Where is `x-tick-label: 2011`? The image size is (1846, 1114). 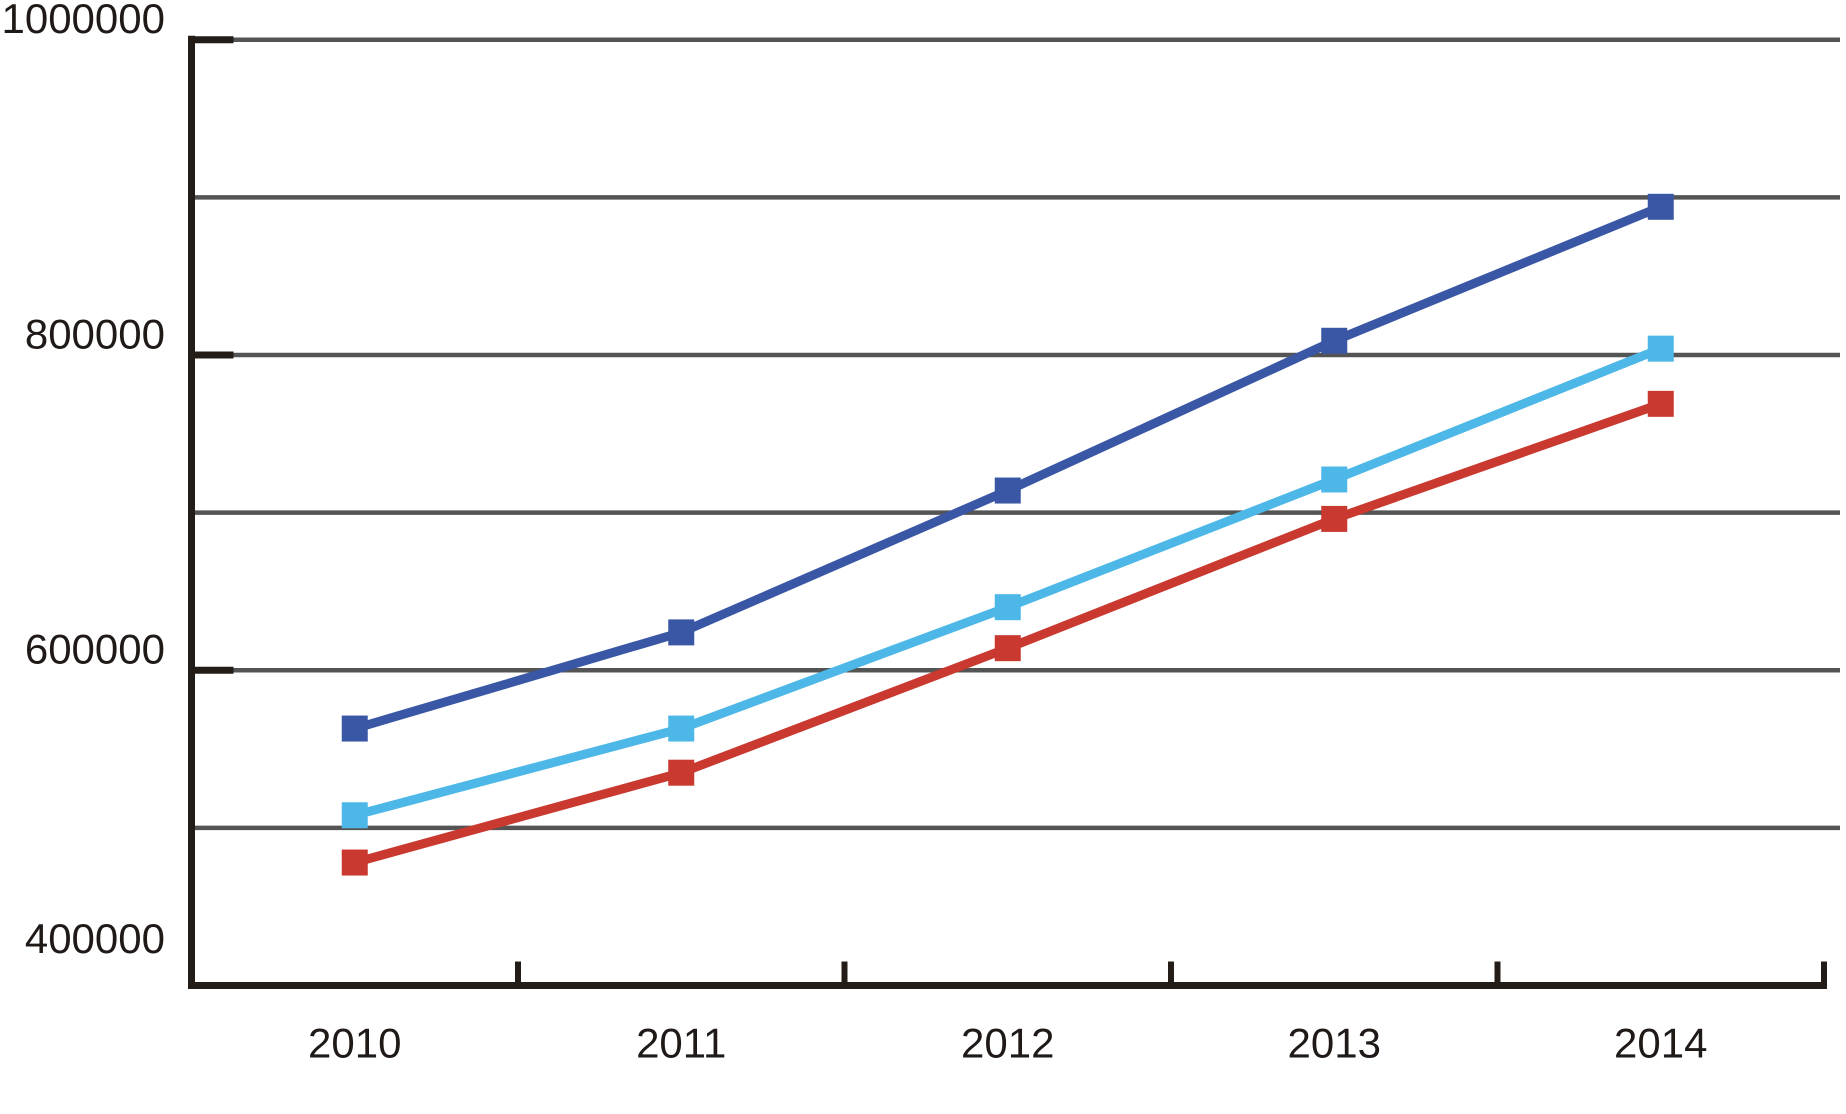 x-tick-label: 2011 is located at coordinates (681, 1043).